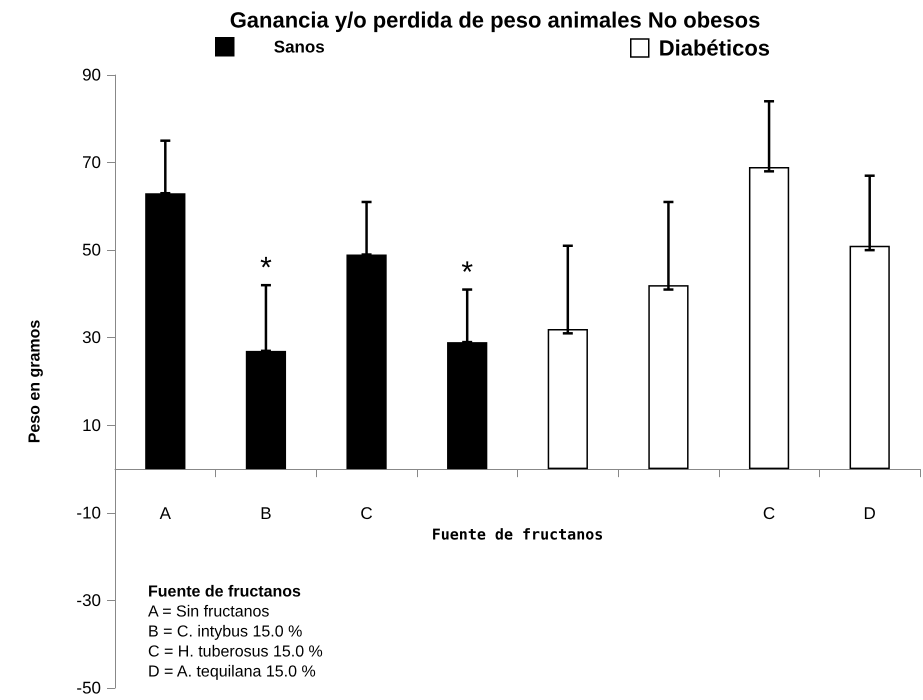 The width and height of the screenshot is (923, 700). What do you see at coordinates (266, 514) in the screenshot?
I see `x-tick-label: B` at bounding box center [266, 514].